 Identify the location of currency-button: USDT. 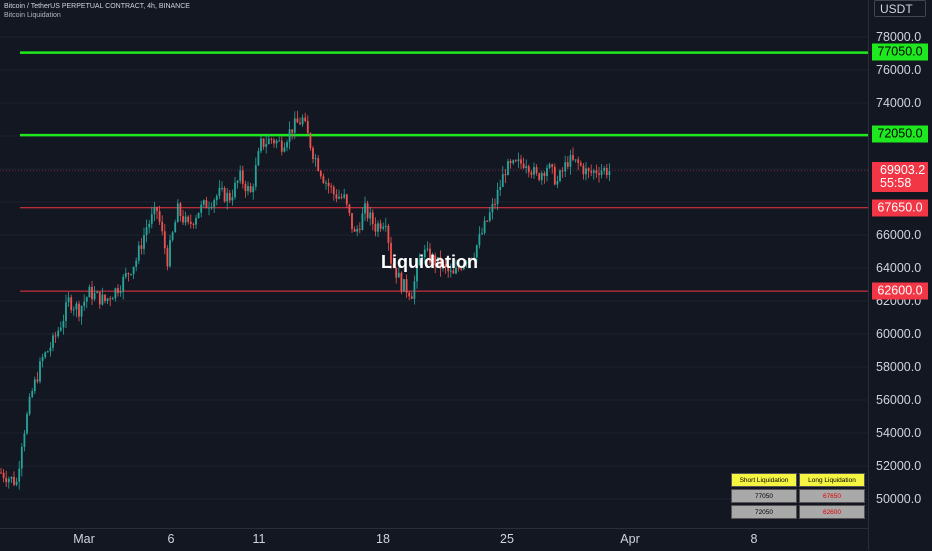
(900, 8).